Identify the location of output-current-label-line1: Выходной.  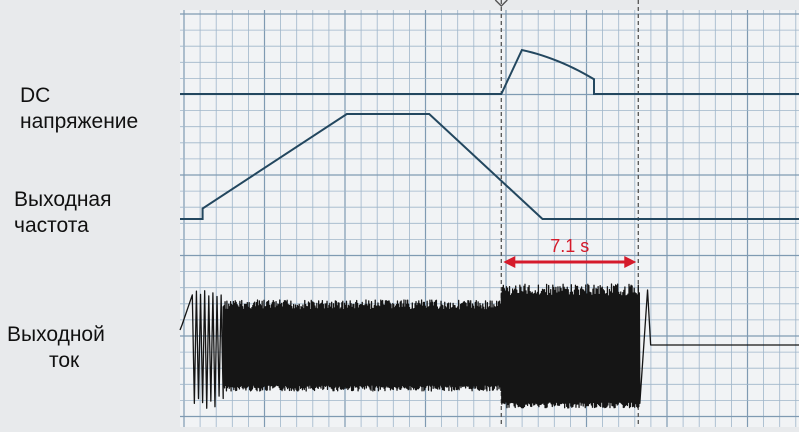
(56, 334).